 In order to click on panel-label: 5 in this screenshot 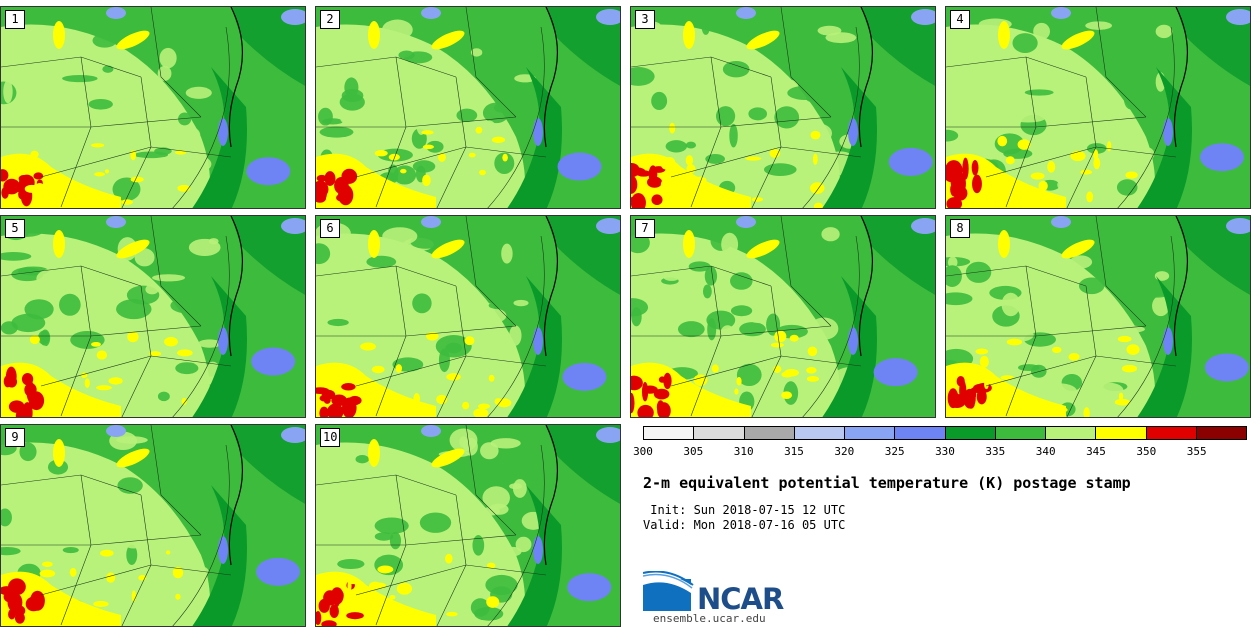, I will do `click(15, 228)`.